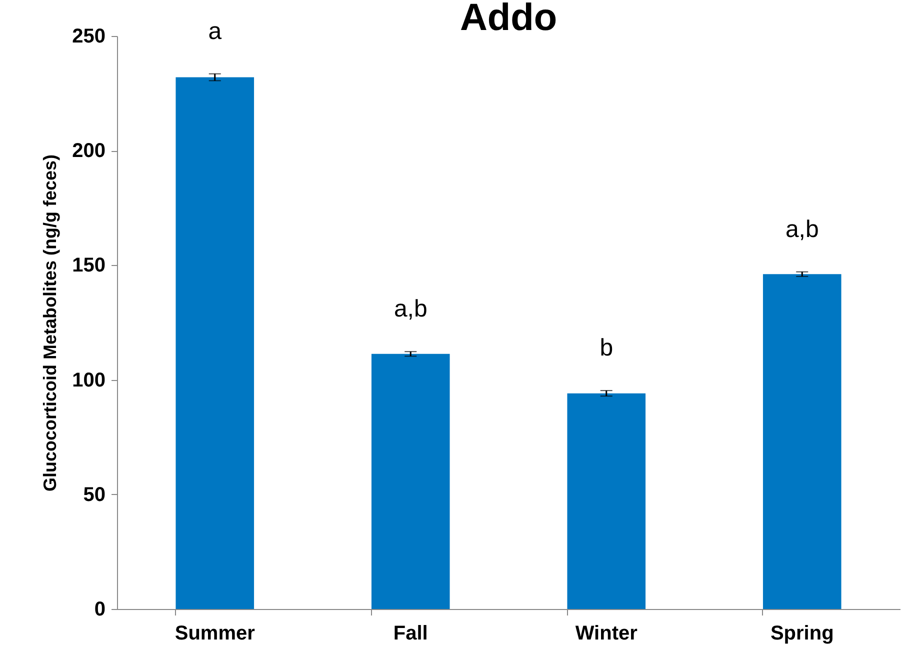 This screenshot has width=904, height=659. Describe the element at coordinates (89, 151) in the screenshot. I see `y-tick-label: 200` at that location.